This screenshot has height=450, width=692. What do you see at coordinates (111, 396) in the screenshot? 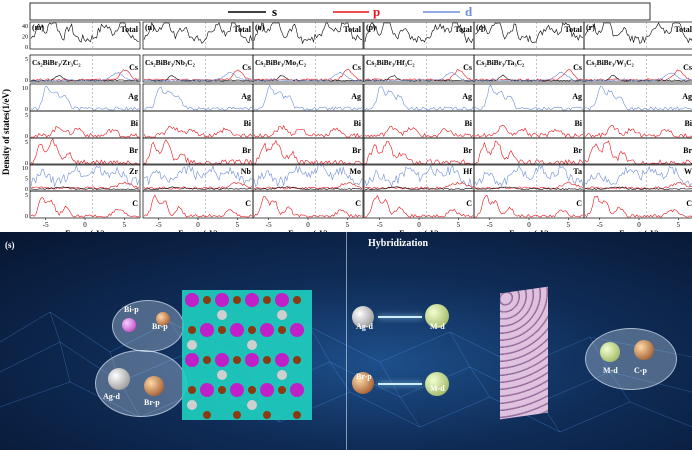
I see `label-ag-d: Ag-d` at bounding box center [111, 396].